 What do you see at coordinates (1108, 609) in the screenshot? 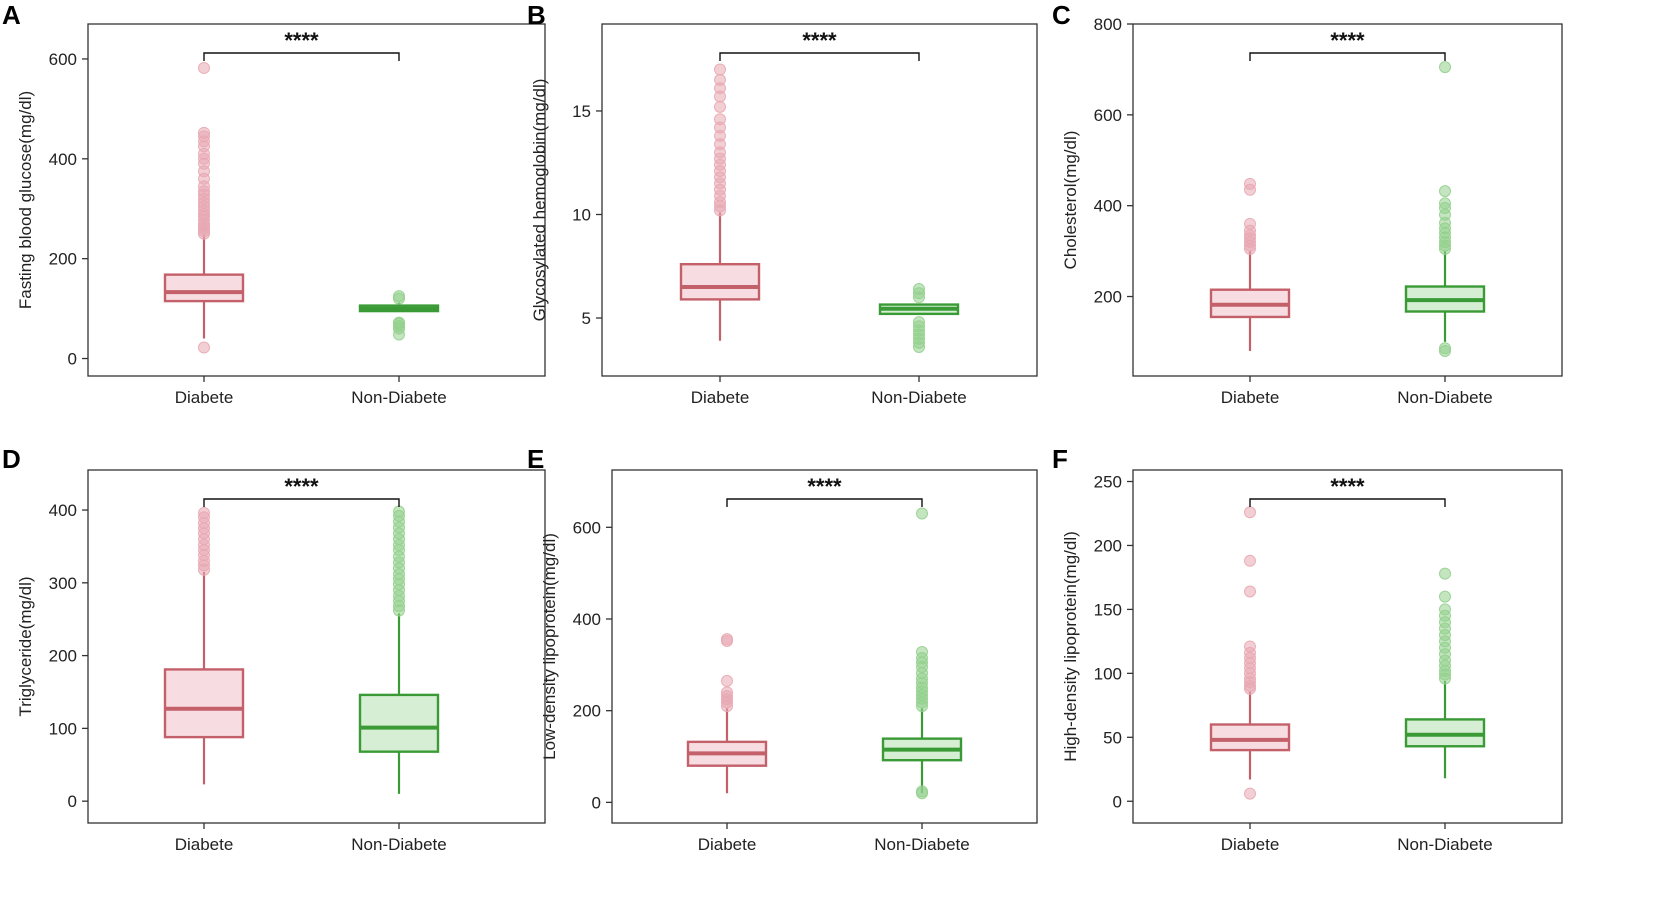
I see `y-tick-label: 150` at bounding box center [1108, 609].